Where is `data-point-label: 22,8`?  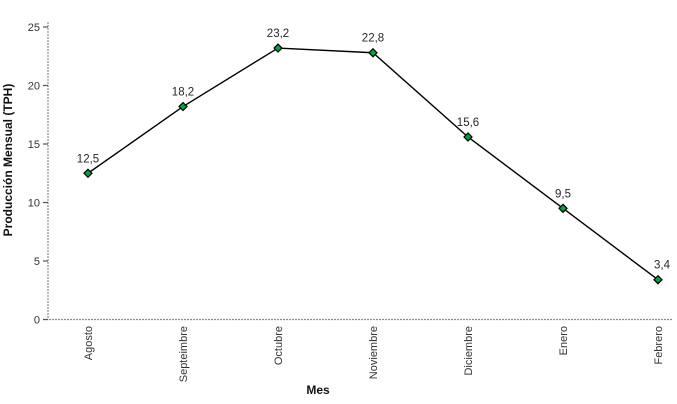
data-point-label: 22,8 is located at coordinates (373, 39).